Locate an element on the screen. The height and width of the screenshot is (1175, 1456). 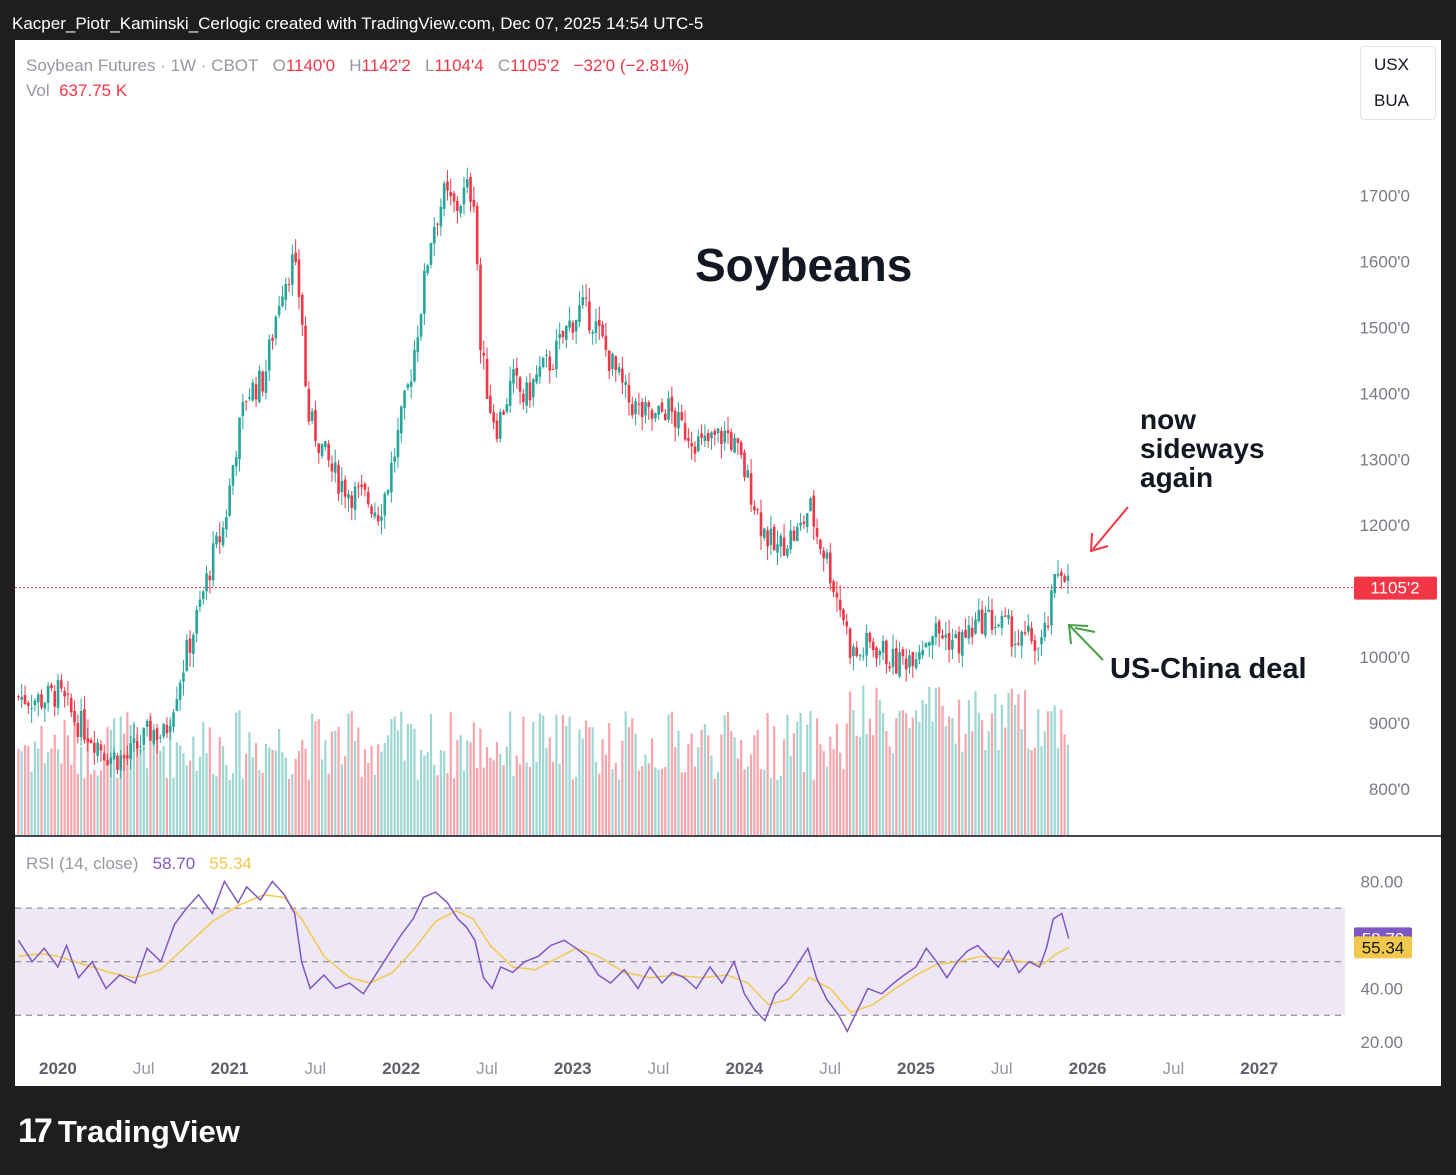
currency-unit-box: USX BUA is located at coordinates (1398, 83).